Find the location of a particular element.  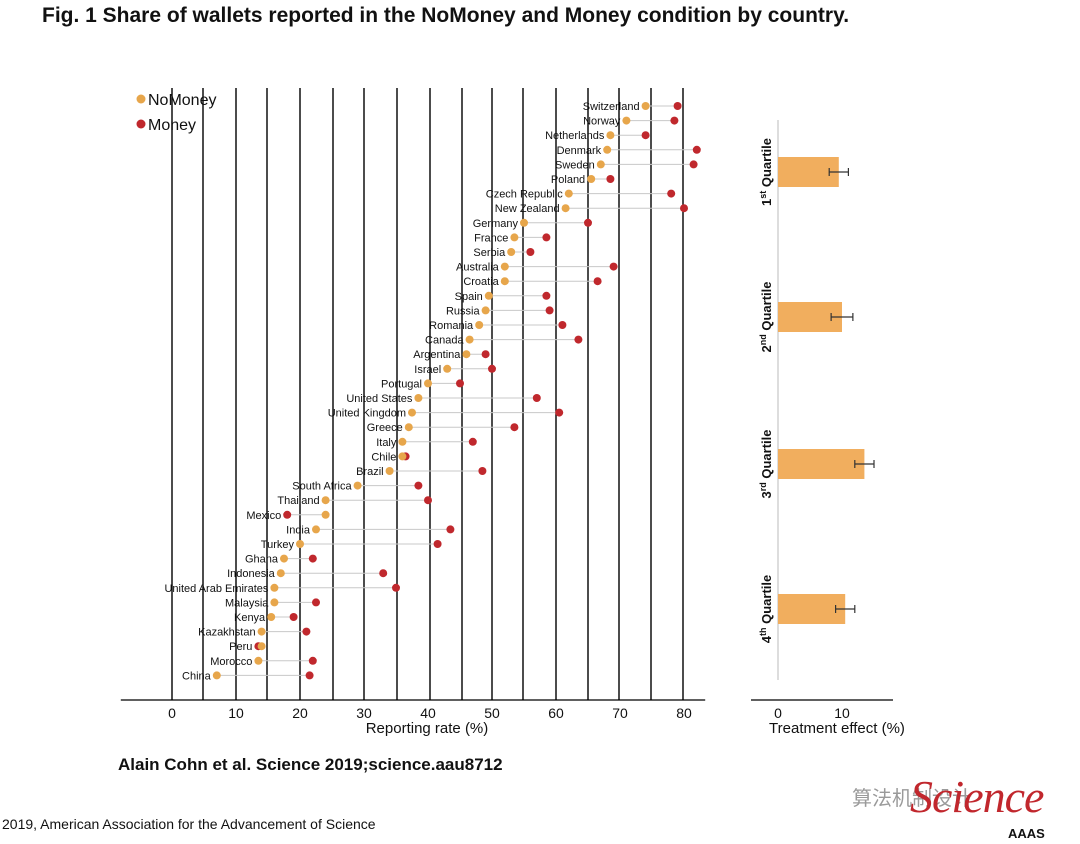

country-label-27: Thailand is located at coordinates (298, 501).